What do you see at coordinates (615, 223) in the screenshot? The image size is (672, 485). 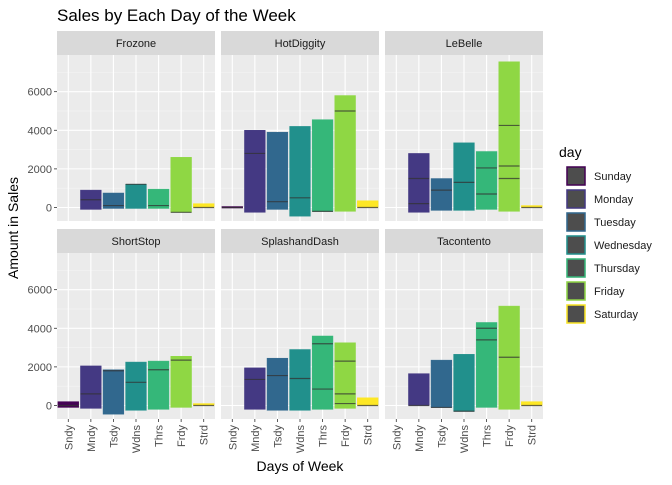 I see `legend-label: Tuesday` at bounding box center [615, 223].